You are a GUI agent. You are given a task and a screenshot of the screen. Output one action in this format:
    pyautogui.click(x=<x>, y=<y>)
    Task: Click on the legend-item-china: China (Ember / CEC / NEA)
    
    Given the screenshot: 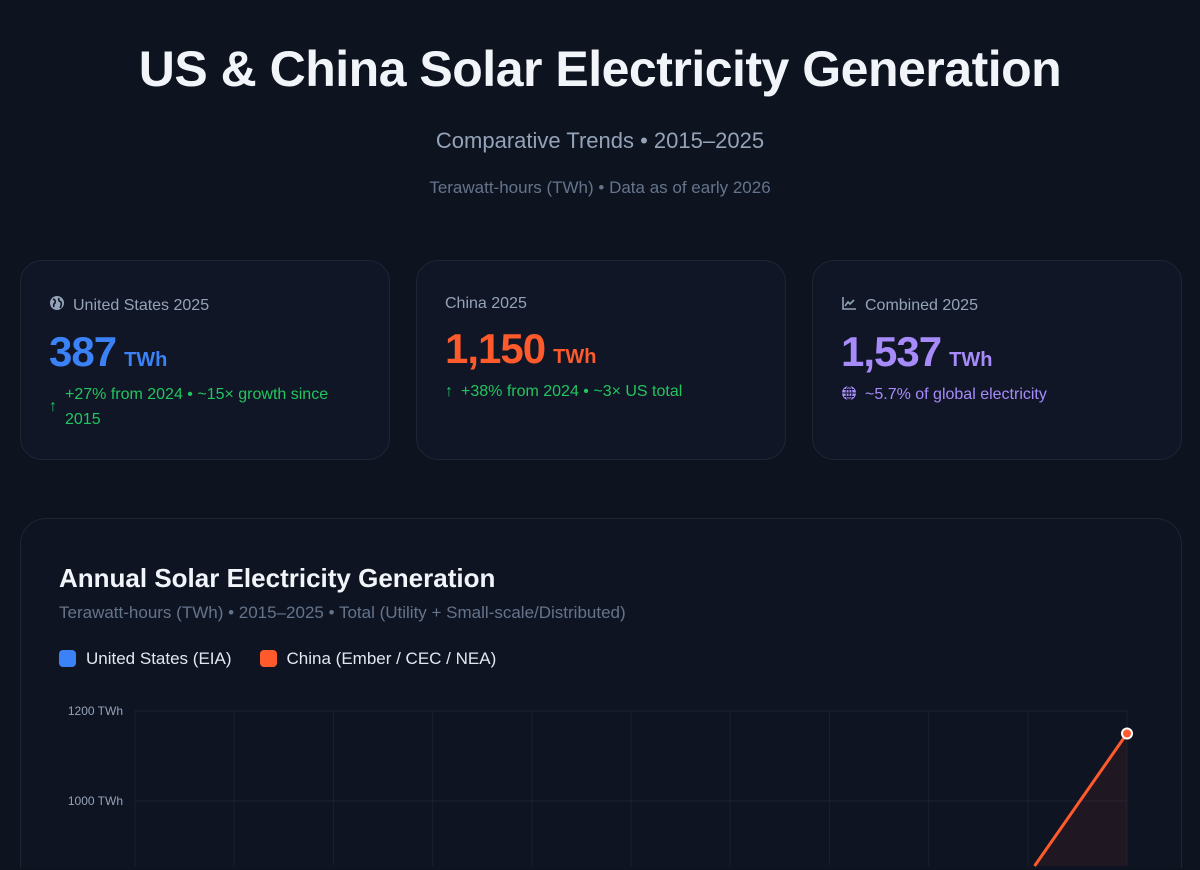 What is the action you would take?
    pyautogui.click(x=378, y=659)
    